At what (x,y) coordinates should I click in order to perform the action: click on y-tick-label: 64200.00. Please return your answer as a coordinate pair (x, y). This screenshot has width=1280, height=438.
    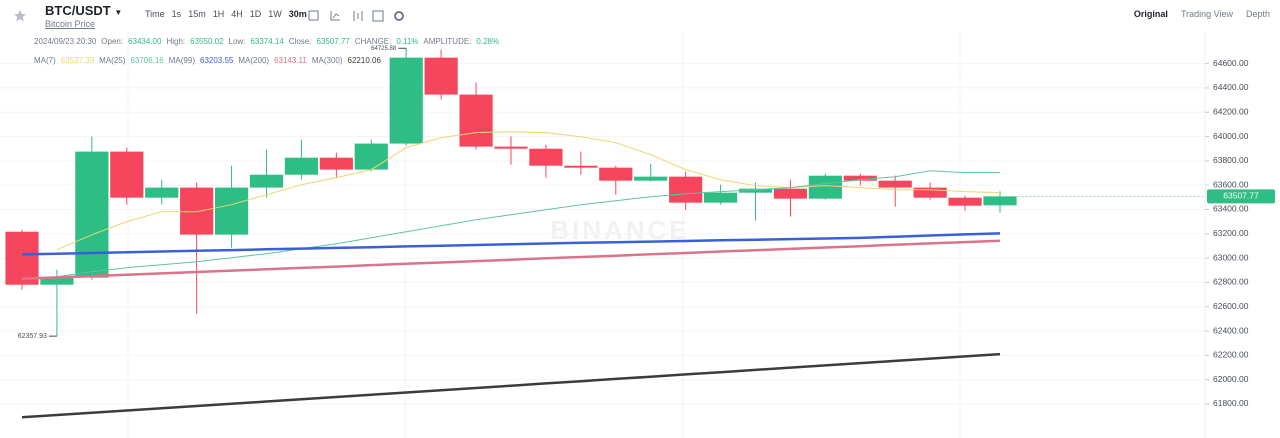
    Looking at the image, I should click on (1231, 111).